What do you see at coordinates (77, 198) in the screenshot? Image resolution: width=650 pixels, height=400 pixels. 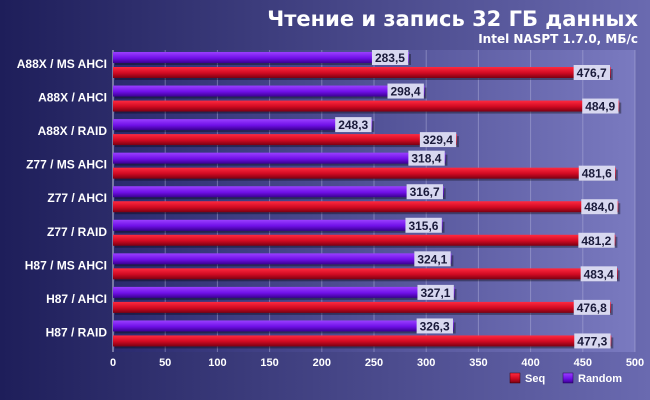 I see `category-label: Z77 / AHCI` at bounding box center [77, 198].